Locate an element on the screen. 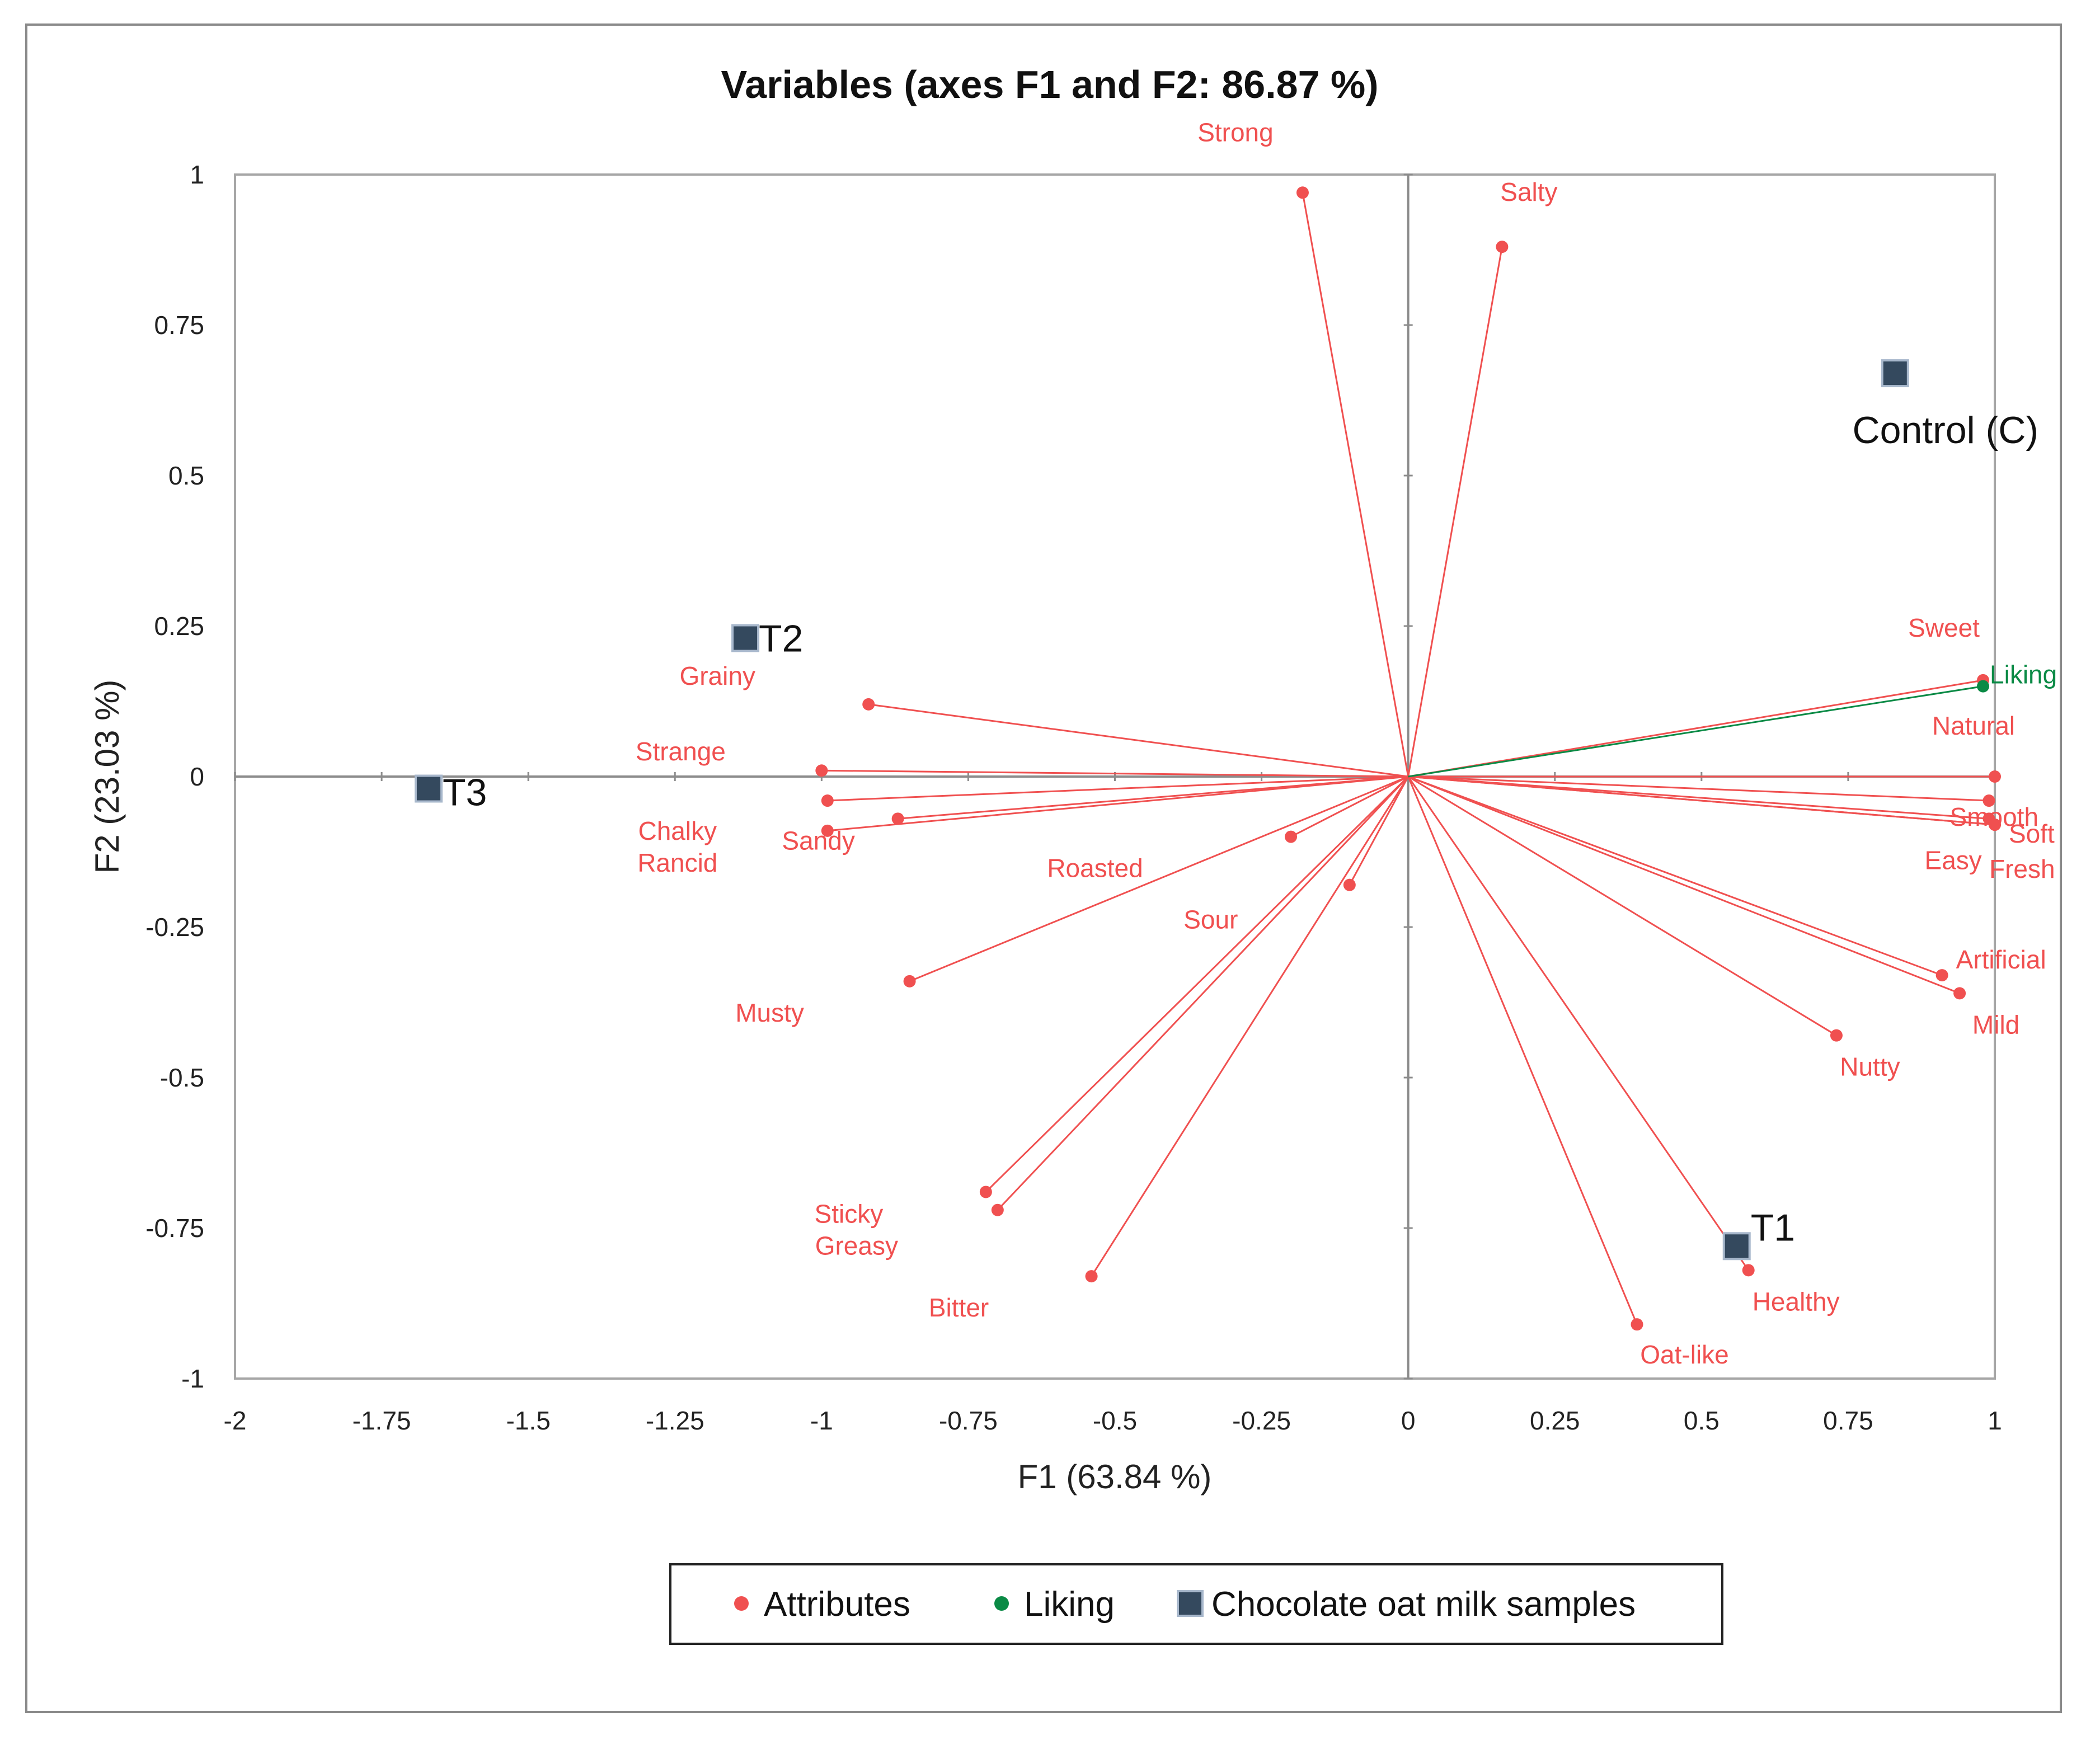 This screenshot has height=1740, width=2100. vector-sour is located at coordinates (1379, 831).